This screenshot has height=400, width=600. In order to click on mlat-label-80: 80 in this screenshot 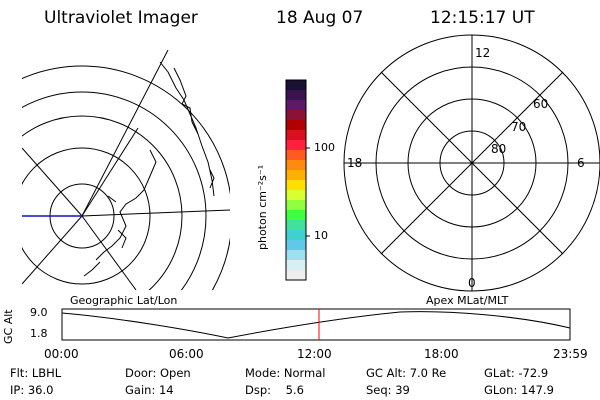, I will do `click(499, 149)`.